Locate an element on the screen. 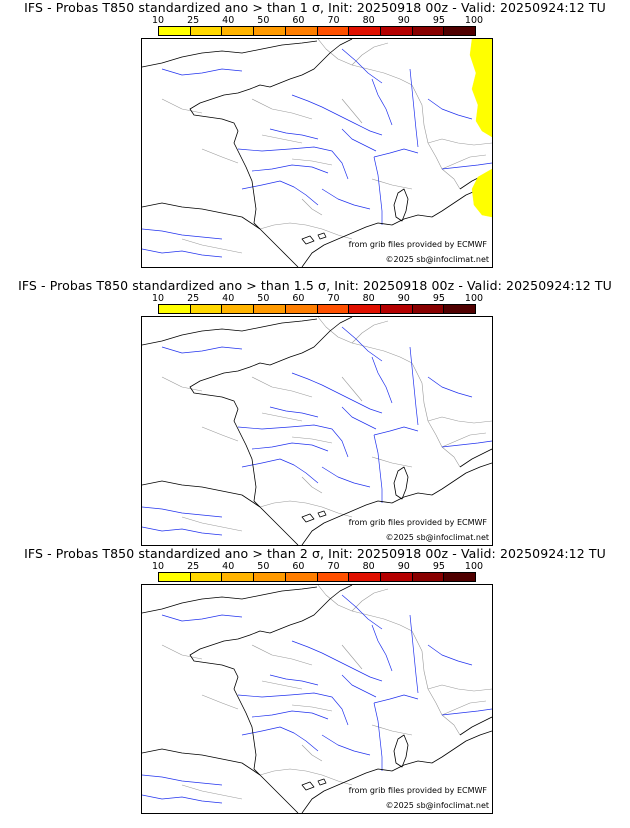 This screenshot has width=630, height=828. probability-area is located at coordinates (480, 88).